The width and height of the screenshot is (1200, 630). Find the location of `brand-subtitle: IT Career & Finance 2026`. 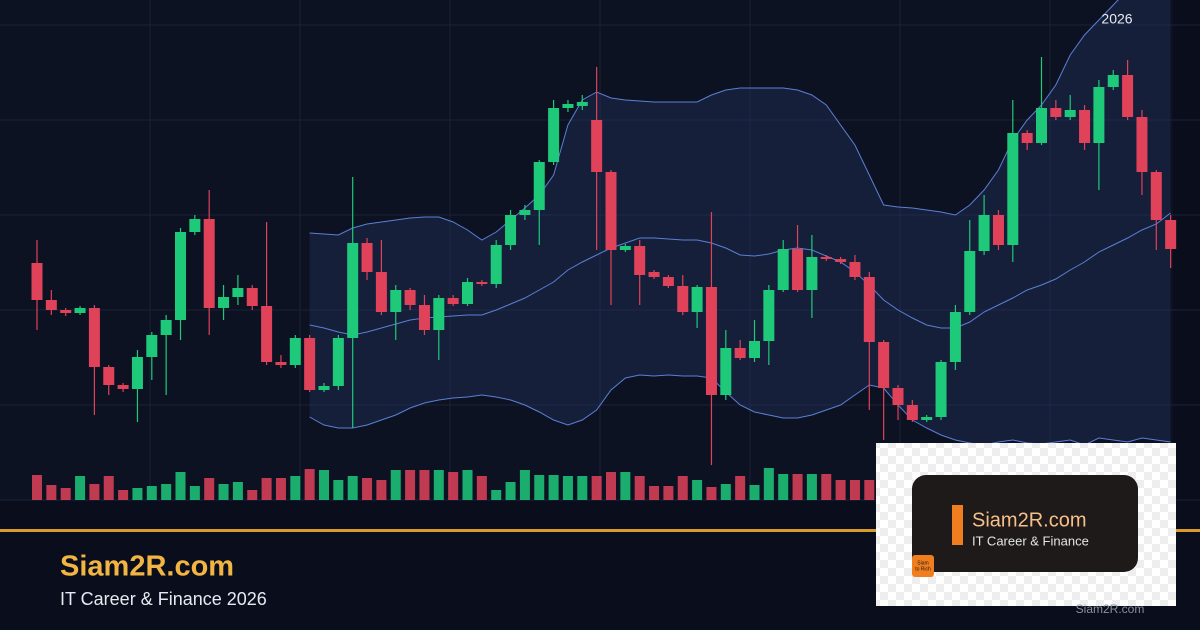

brand-subtitle: IT Career & Finance 2026 is located at coordinates (163, 599).